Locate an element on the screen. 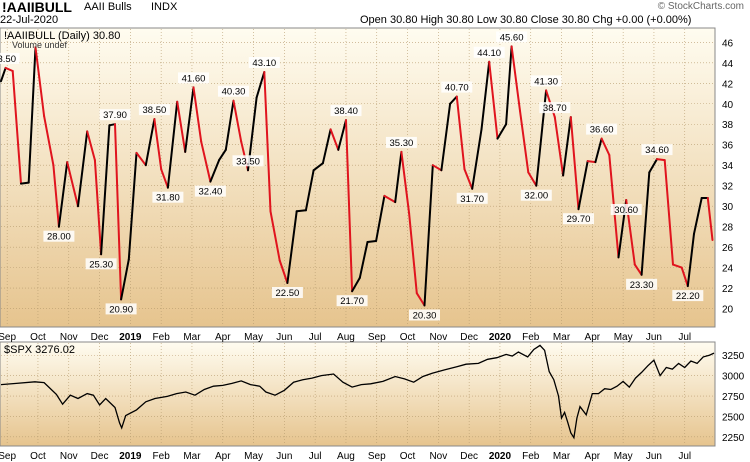 The width and height of the screenshot is (750, 462). symbol-title: !AAIIBULL is located at coordinates (37, 7).